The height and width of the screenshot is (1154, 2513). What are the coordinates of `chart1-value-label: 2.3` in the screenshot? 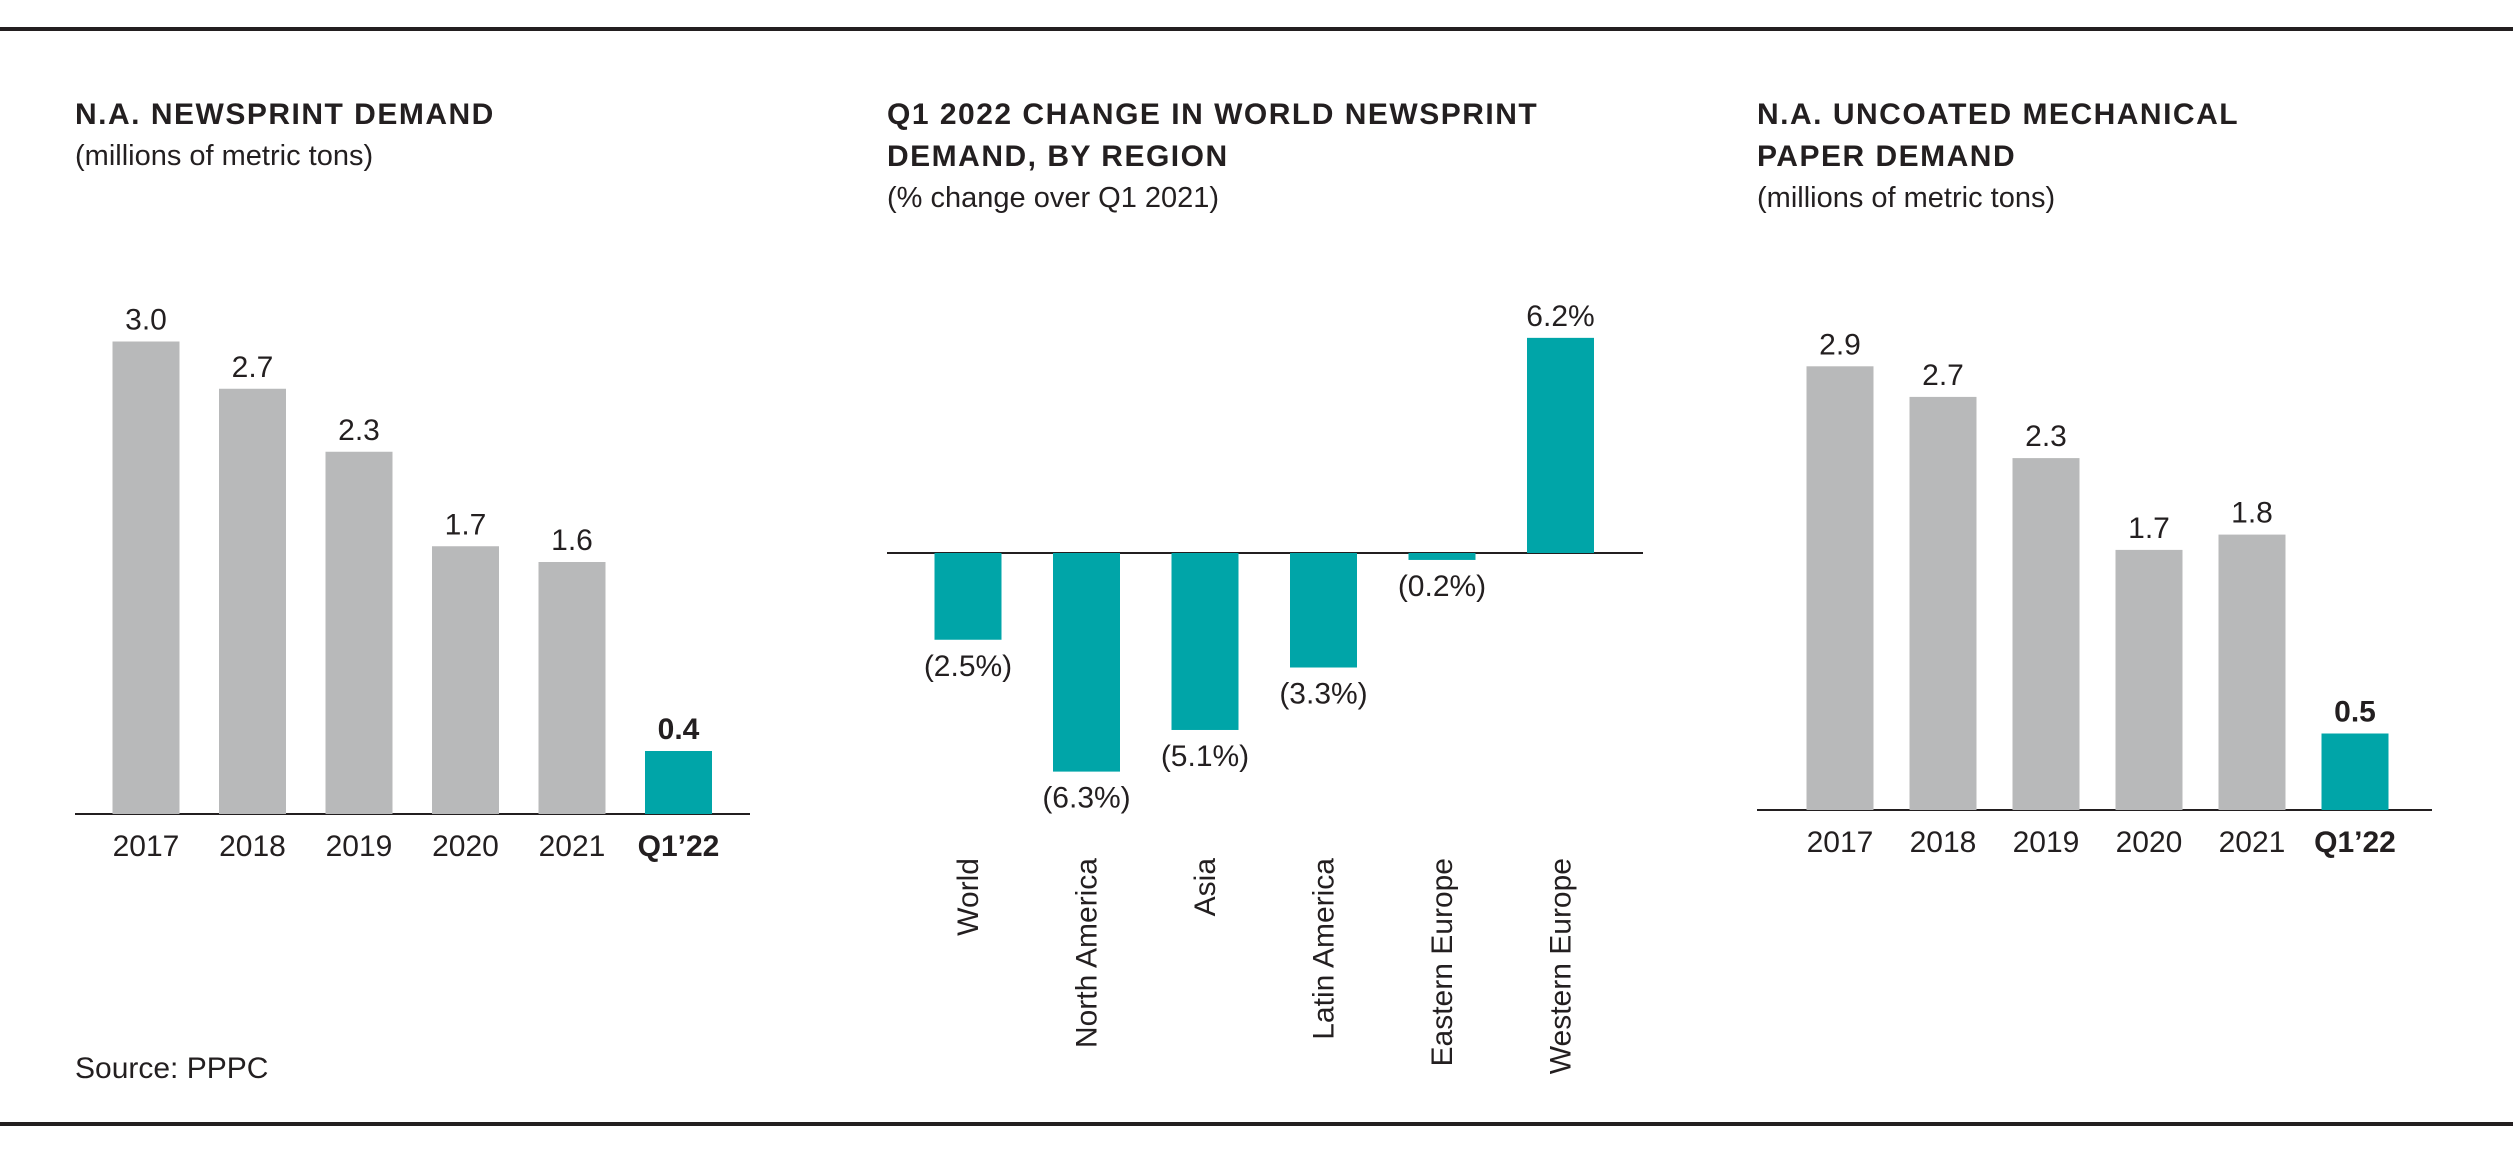 It's located at (359, 430).